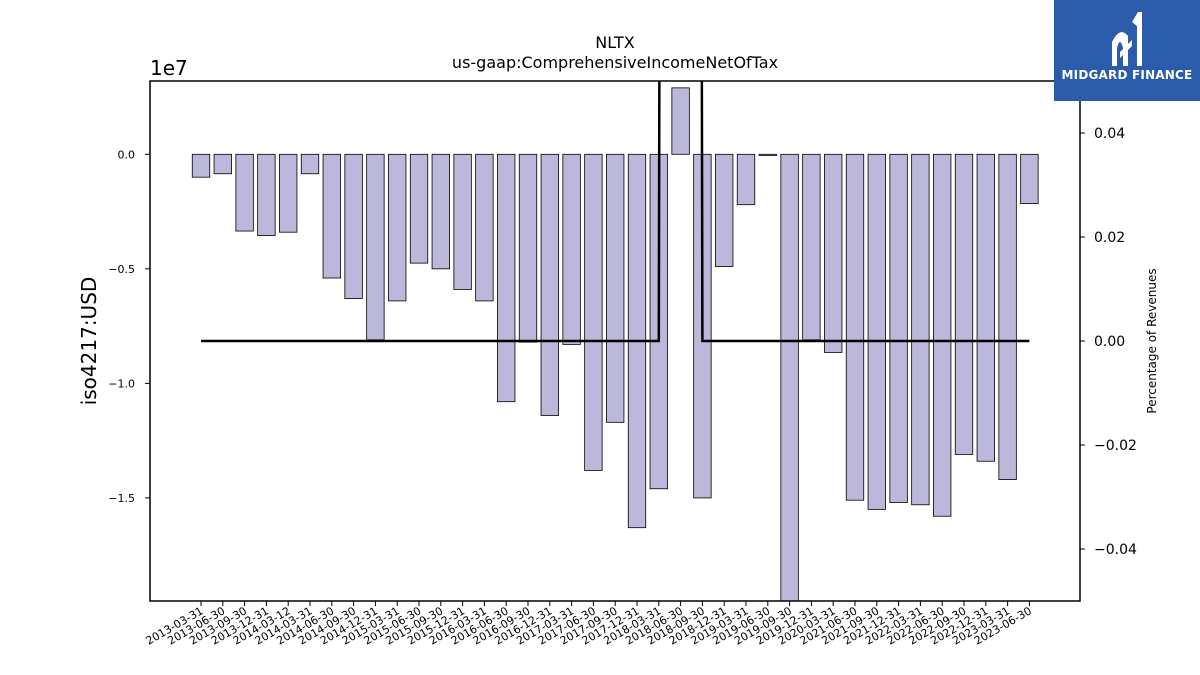  Describe the element at coordinates (614, 42) in the screenshot. I see `chart-title: NLTX` at that location.